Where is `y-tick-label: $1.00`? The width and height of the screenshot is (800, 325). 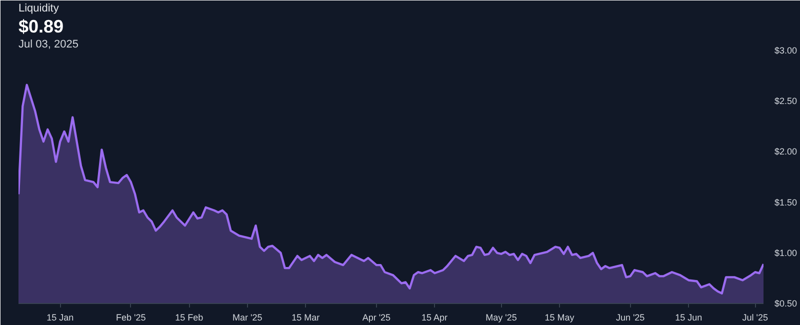
y-tick-label: $1.00 is located at coordinates (786, 253).